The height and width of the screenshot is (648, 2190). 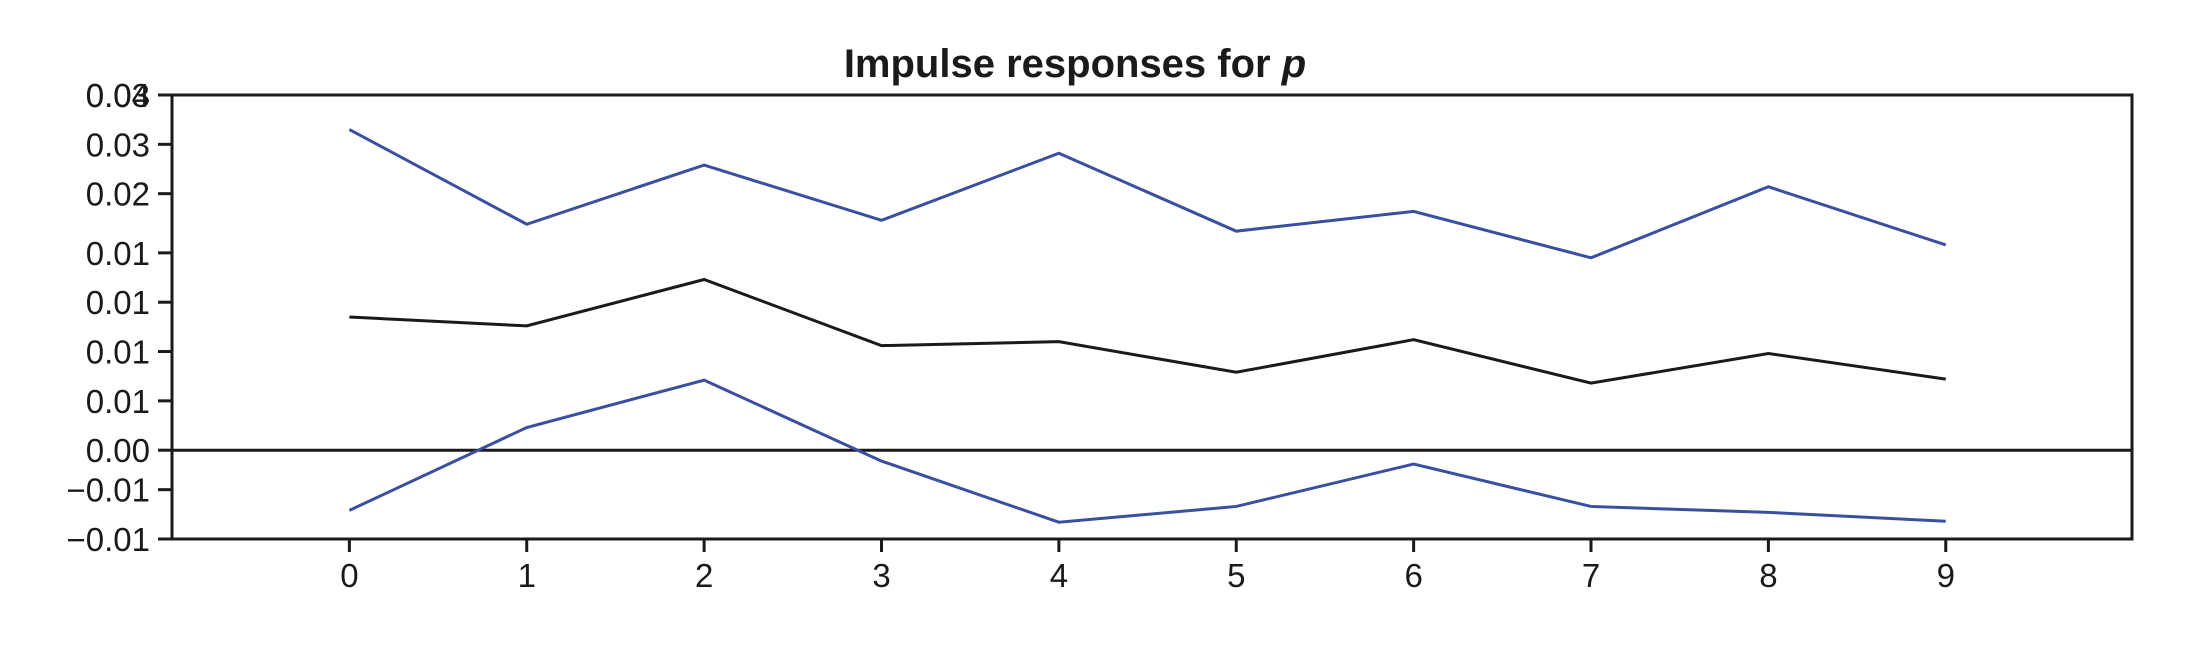 What do you see at coordinates (1591, 575) in the screenshot?
I see `x-tick-label: 7` at bounding box center [1591, 575].